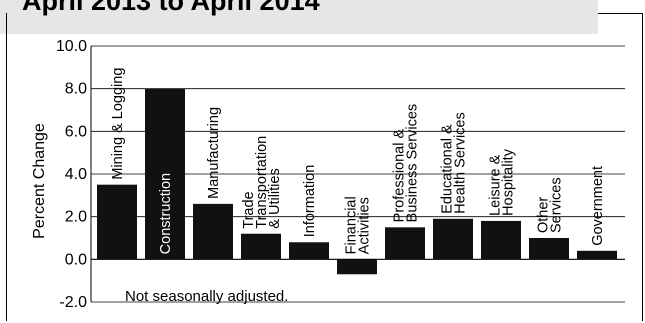 This screenshot has height=323, width=645. Describe the element at coordinates (275, 198) in the screenshot. I see `bar-label-line: & Utilities` at that location.